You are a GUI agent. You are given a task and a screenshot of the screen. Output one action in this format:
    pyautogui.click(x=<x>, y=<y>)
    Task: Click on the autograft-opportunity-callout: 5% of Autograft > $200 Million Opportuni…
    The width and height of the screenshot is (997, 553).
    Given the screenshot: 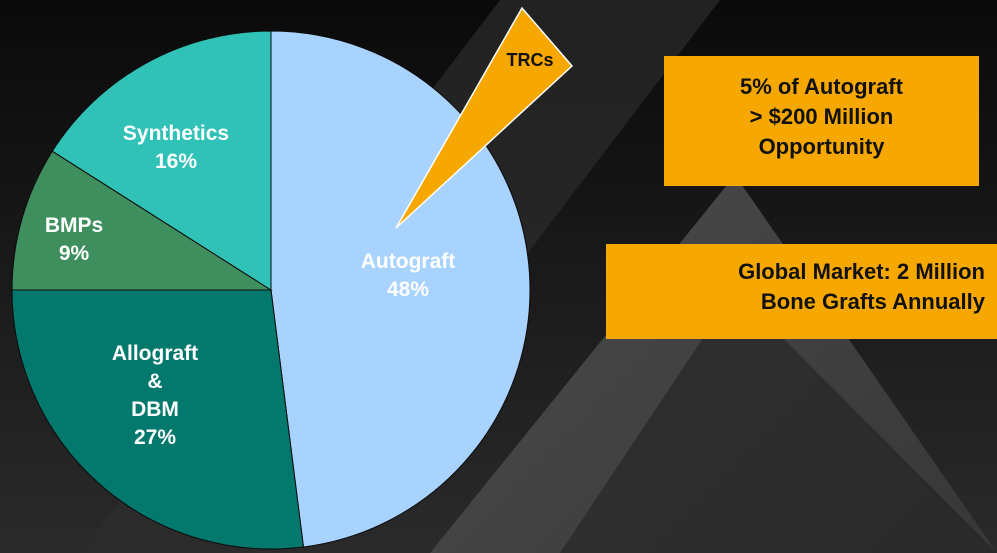 What is the action you would take?
    pyautogui.click(x=821, y=121)
    